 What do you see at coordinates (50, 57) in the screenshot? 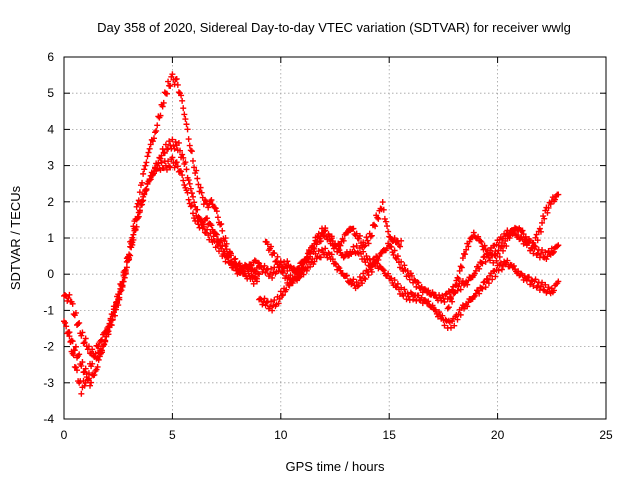
I see `y-tick-label: 6` at bounding box center [50, 57].